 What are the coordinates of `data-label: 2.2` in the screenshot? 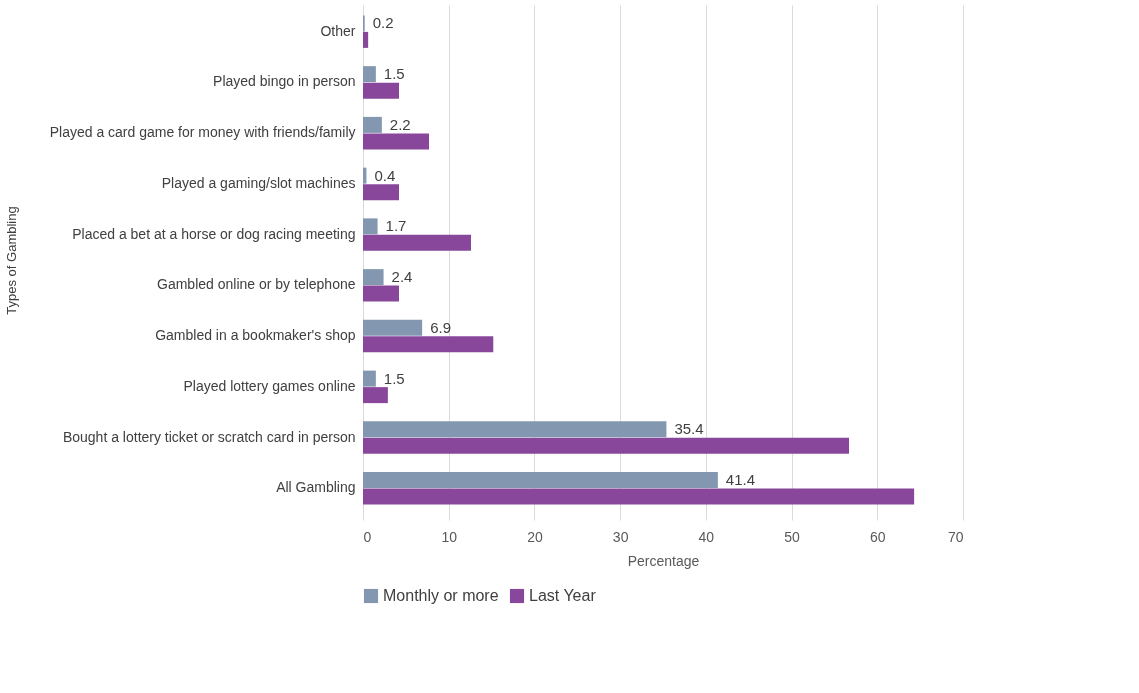 It's located at (400, 124).